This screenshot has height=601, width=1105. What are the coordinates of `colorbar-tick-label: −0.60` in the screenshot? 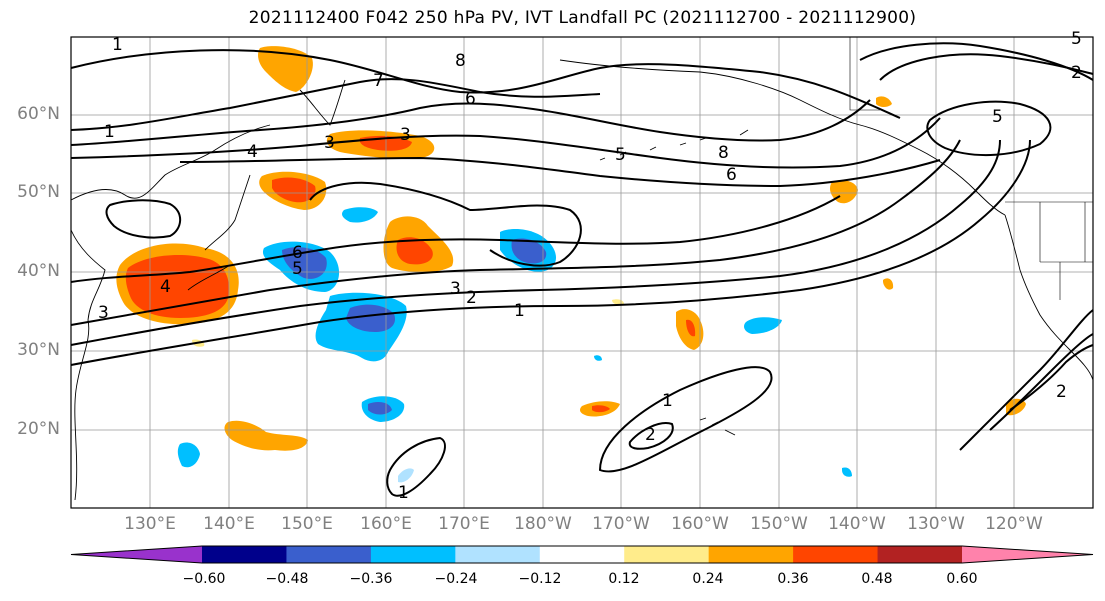 It's located at (204, 579).